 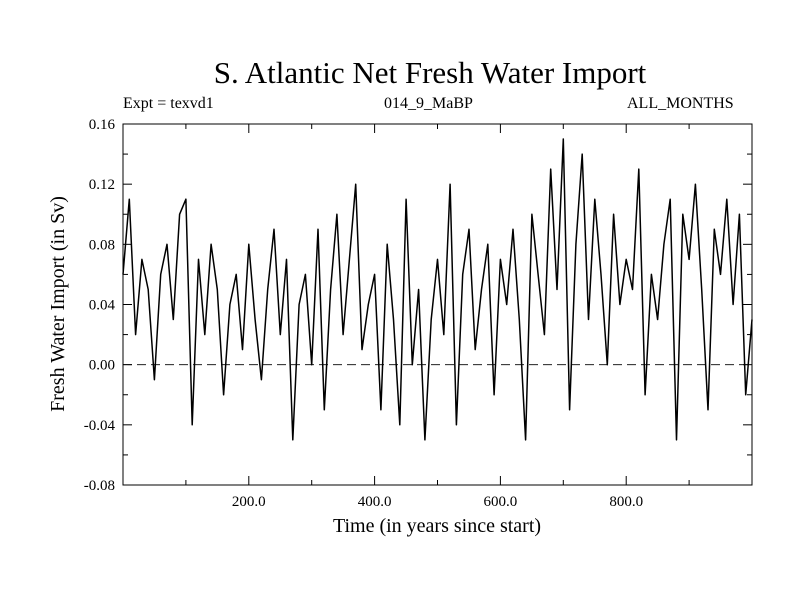 What do you see at coordinates (249, 502) in the screenshot?
I see `x-tick-label: 200.0` at bounding box center [249, 502].